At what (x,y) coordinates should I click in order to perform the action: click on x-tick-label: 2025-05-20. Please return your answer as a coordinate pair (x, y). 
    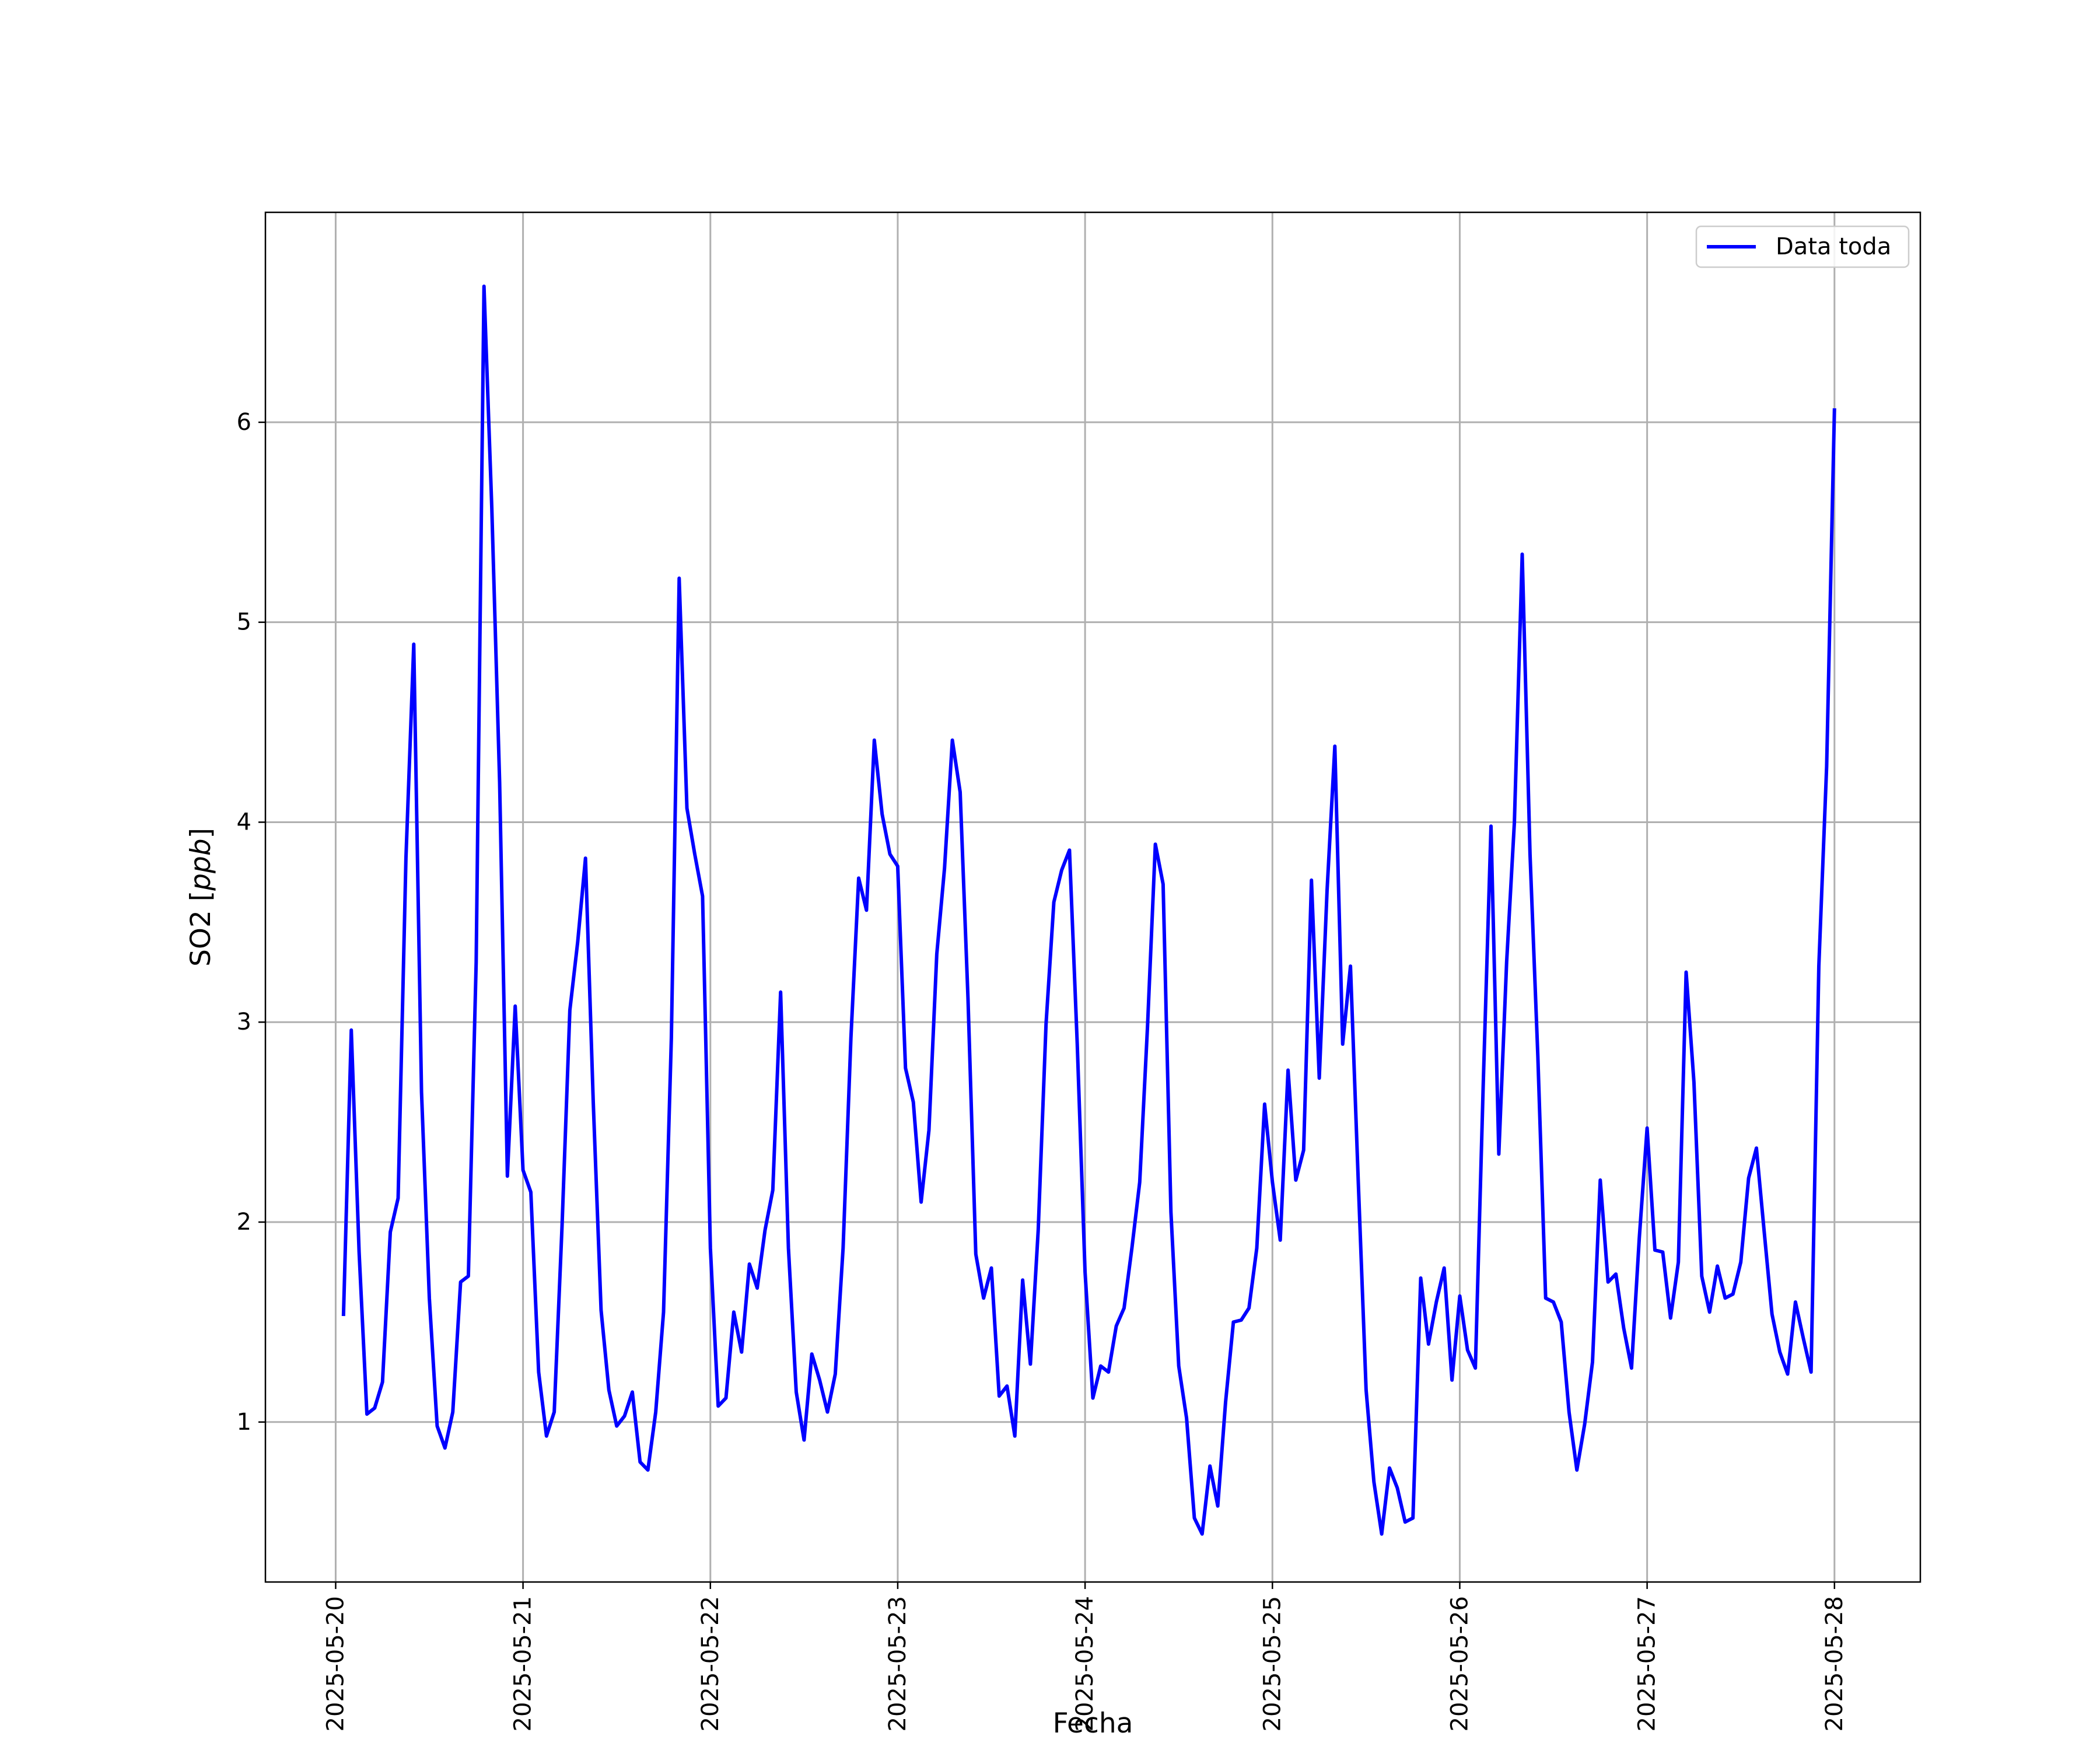
    Looking at the image, I should click on (335, 1664).